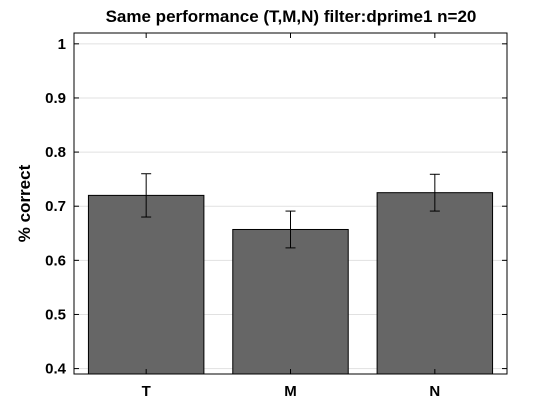  What do you see at coordinates (24, 203) in the screenshot?
I see `y-axis-label: % correct` at bounding box center [24, 203].